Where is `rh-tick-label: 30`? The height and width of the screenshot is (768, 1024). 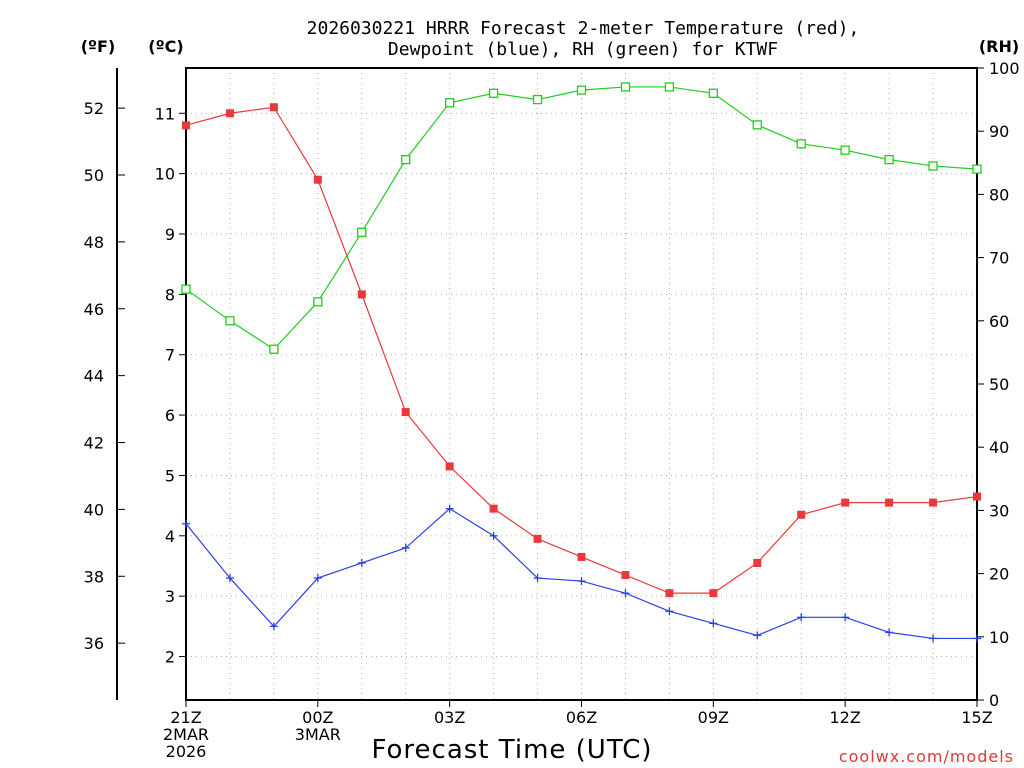
rh-tick-label: 30 is located at coordinates (999, 510).